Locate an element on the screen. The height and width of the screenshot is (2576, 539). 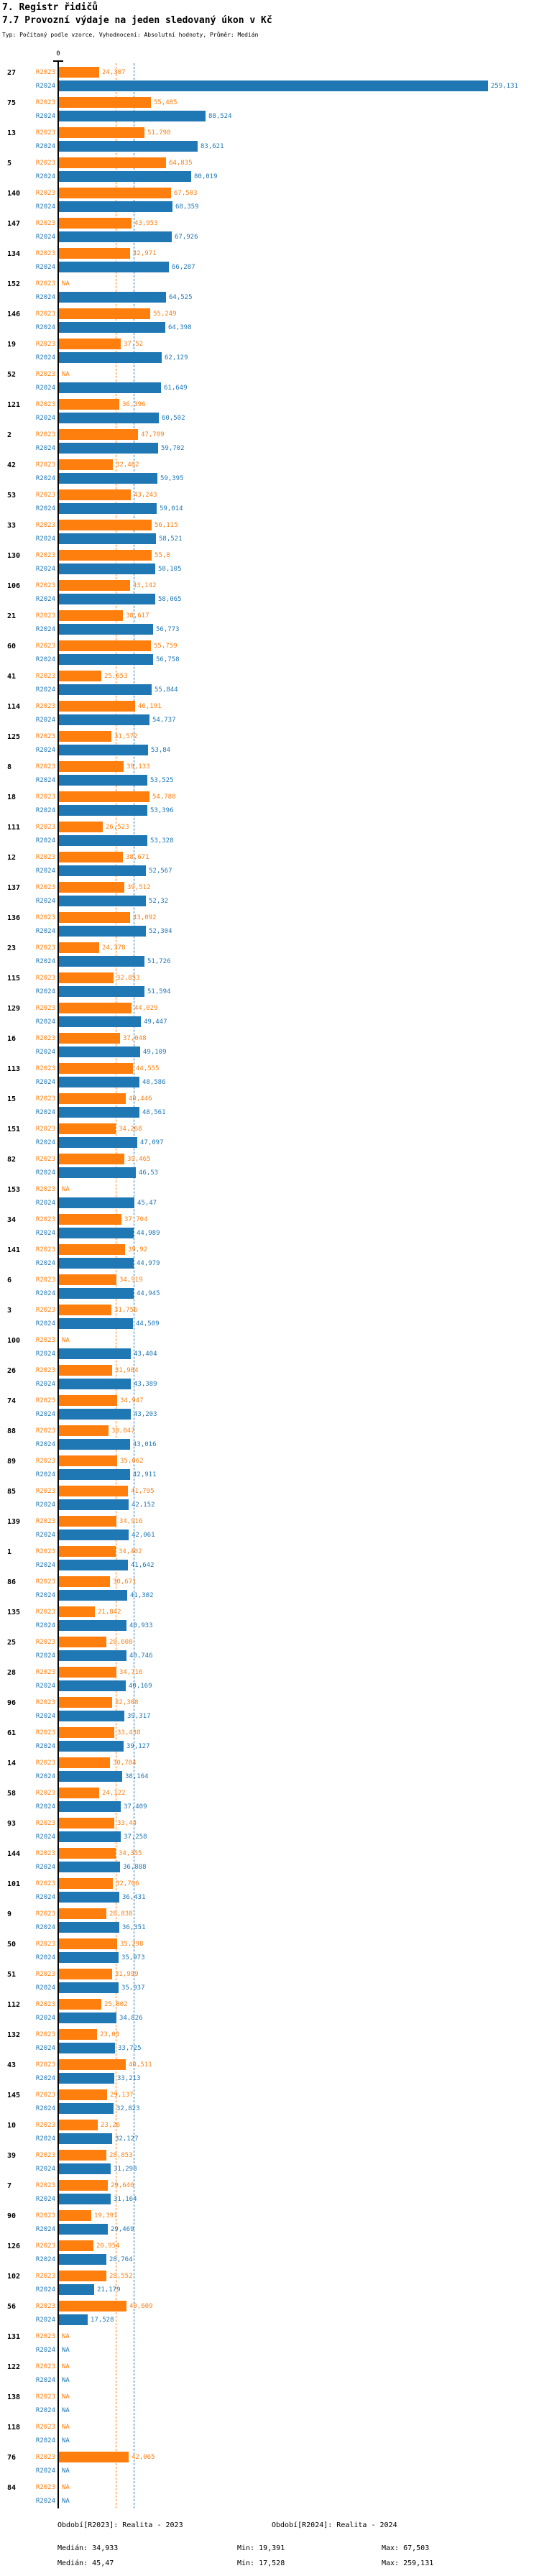
category-label: 131 is located at coordinates (14, 2337).